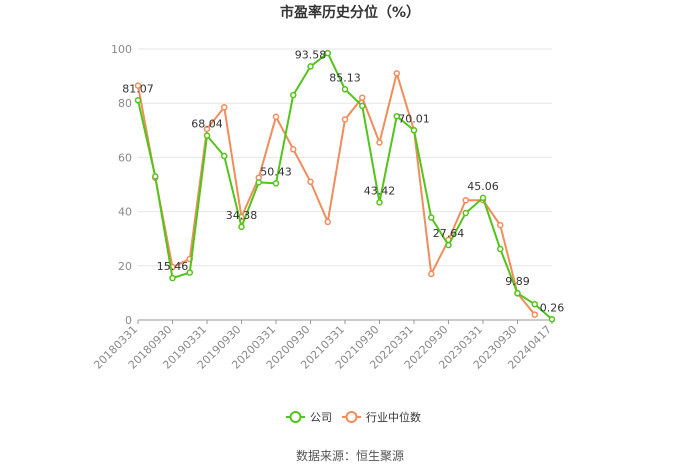 Image resolution: width=700 pixels, height=473 pixels. What do you see at coordinates (311, 54) in the screenshot?
I see `data-label: 93.58` at bounding box center [311, 54].